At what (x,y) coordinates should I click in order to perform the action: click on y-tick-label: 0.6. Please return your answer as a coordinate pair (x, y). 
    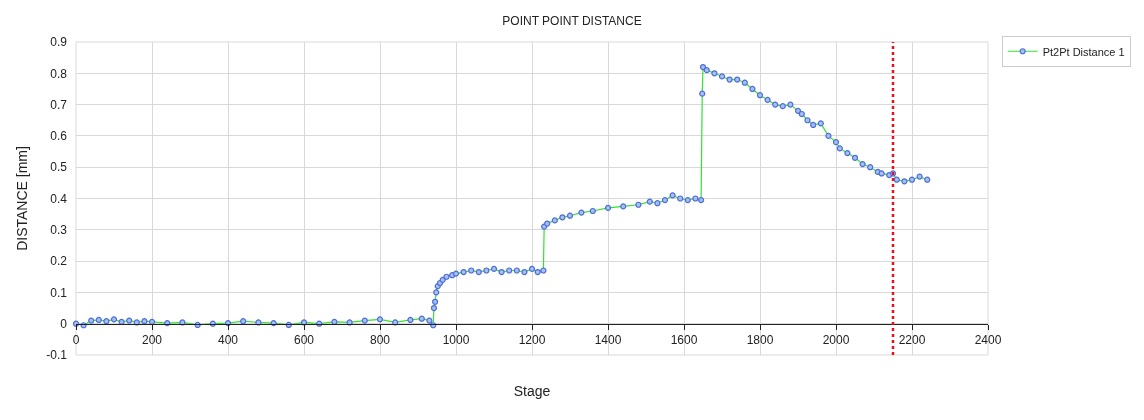
    Looking at the image, I should click on (59, 136).